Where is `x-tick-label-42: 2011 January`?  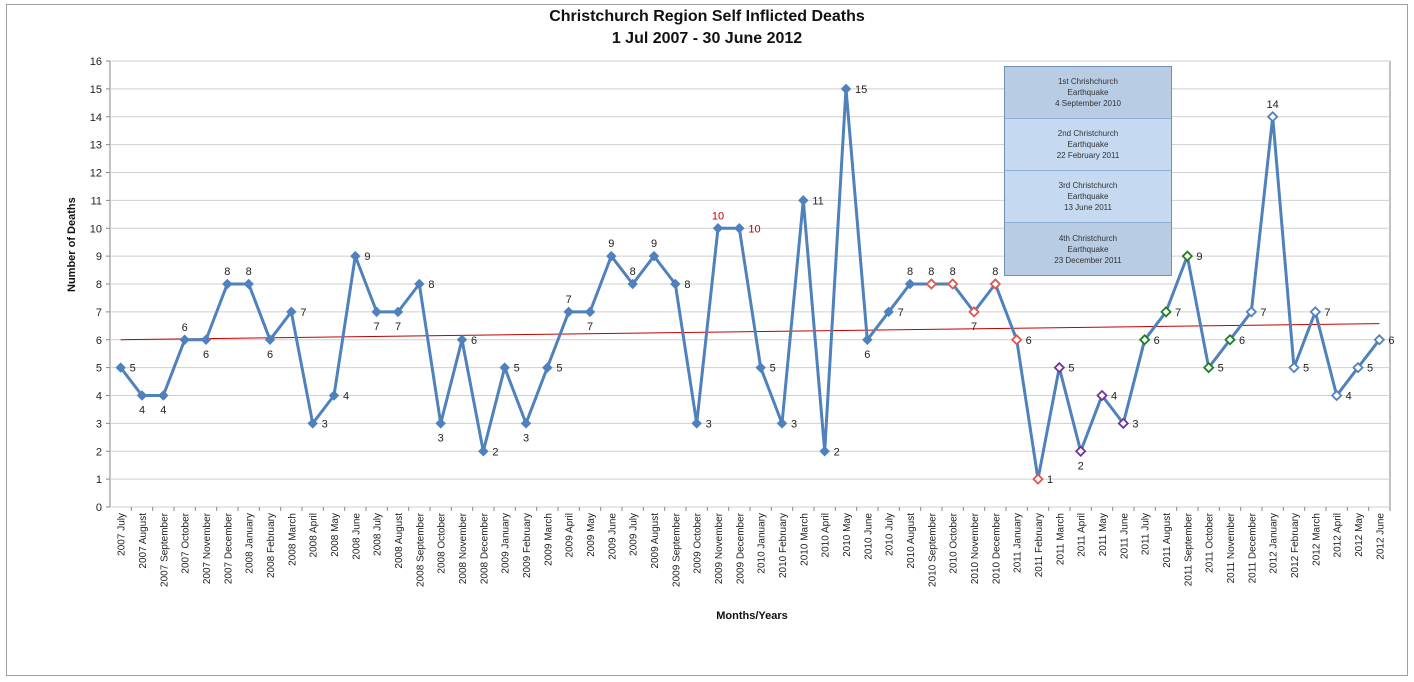
x-tick-label-42: 2011 January is located at coordinates (1018, 543).